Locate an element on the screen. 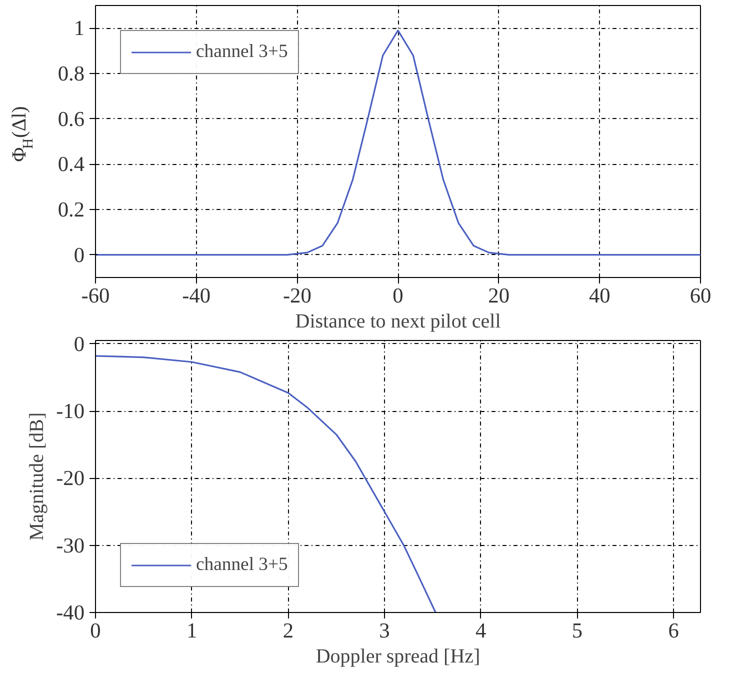 This screenshot has height=678, width=731. y-tick-label: 1 is located at coordinates (79, 28).